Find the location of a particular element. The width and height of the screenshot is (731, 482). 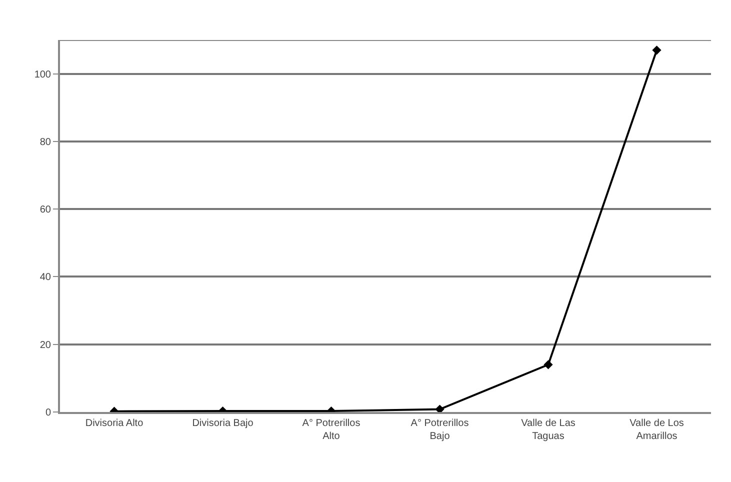

y-tick-label: 40 is located at coordinates (46, 278).